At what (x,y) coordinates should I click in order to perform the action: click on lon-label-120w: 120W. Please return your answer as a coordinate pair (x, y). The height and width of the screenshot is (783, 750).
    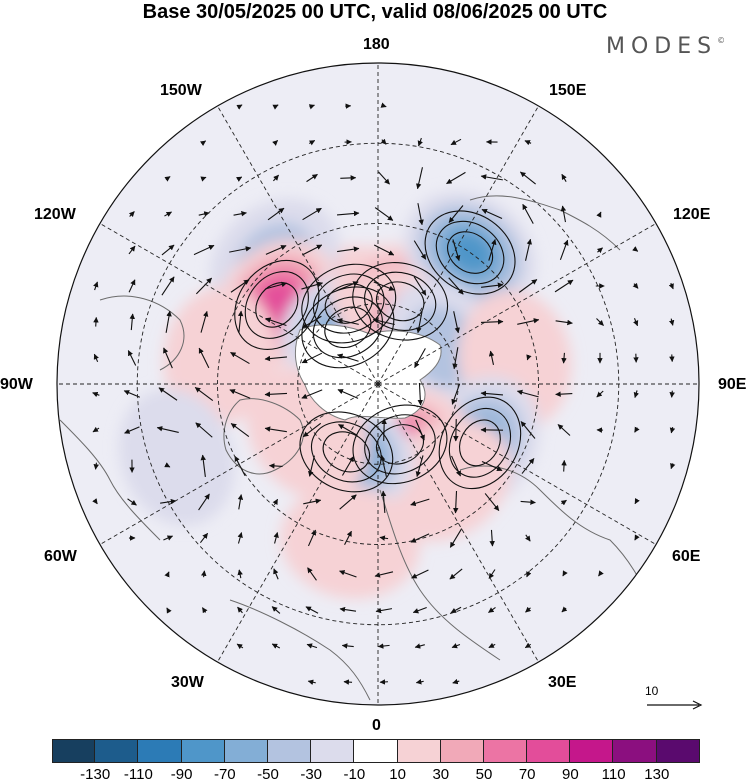
    Looking at the image, I should click on (55, 214).